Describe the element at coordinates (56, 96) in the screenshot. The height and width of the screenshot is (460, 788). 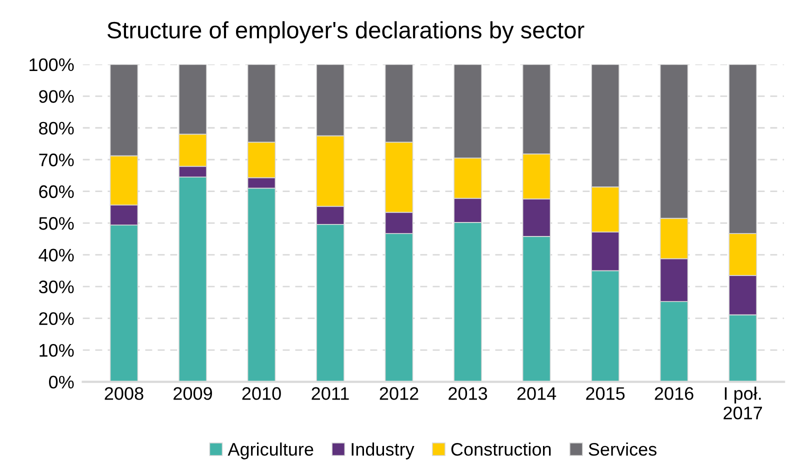
I see `y-tick-label: 90%` at that location.